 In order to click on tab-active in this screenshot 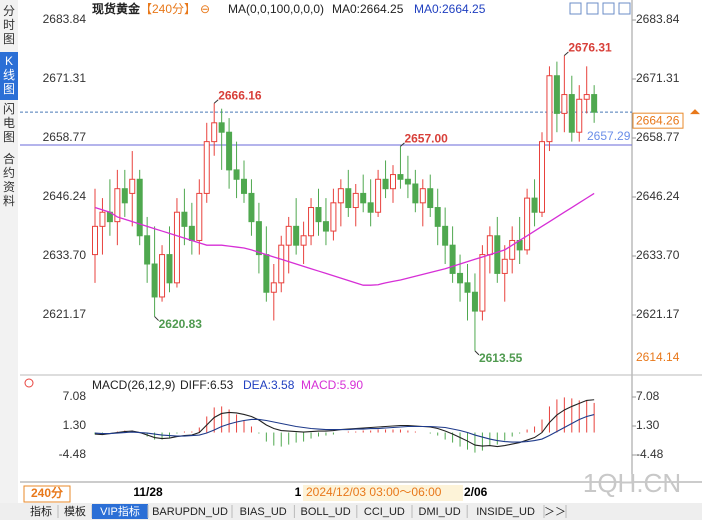, I will do `click(120, 511)`.